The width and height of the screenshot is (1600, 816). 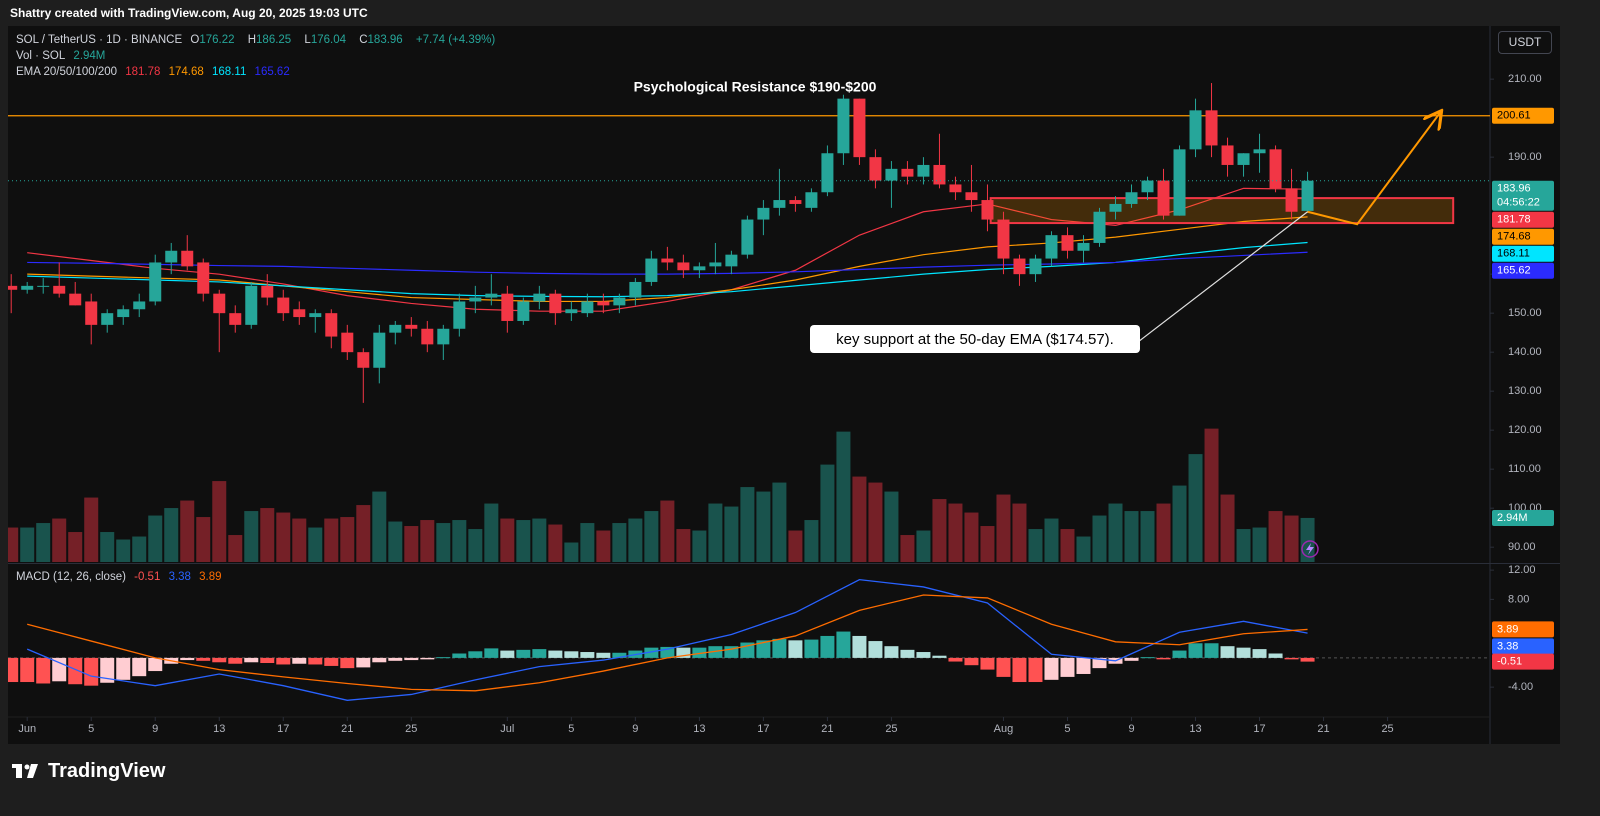 I want to click on volume-title: Vol · SOL, so click(x=41, y=56).